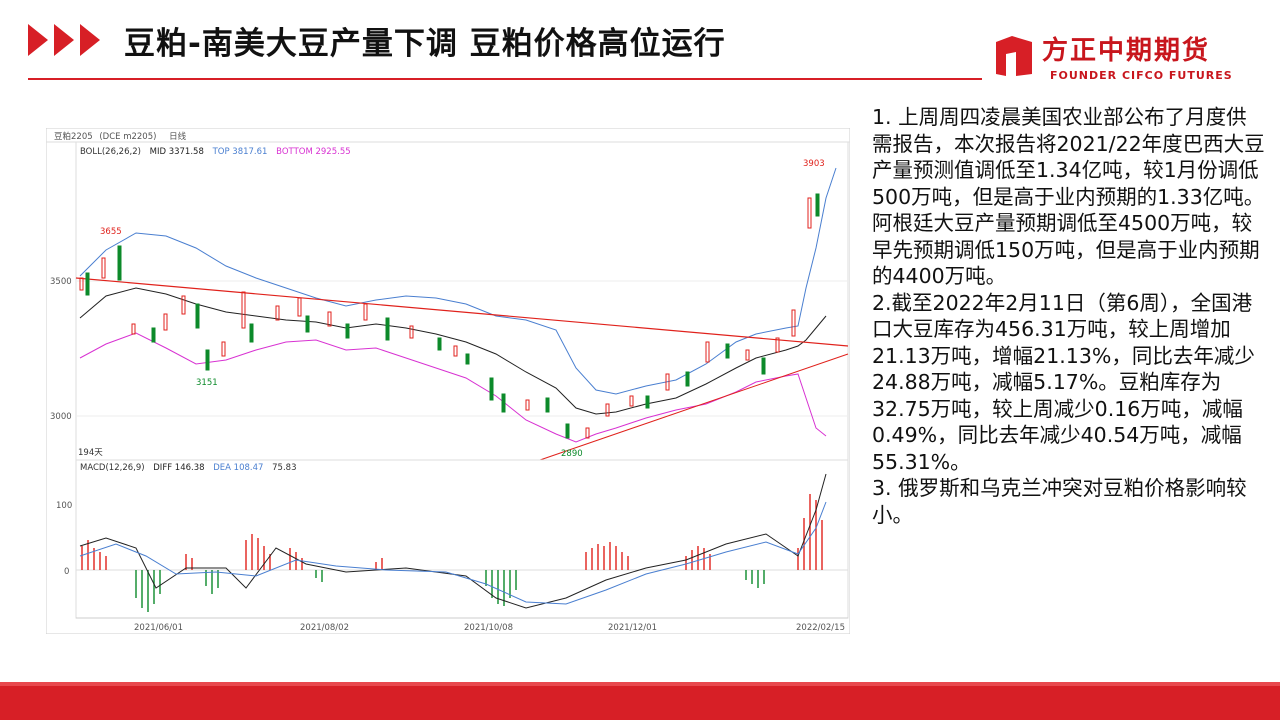 Image resolution: width=1280 pixels, height=720 pixels. Describe the element at coordinates (462, 312) in the screenshot. I see `resistance-trendline` at that location.